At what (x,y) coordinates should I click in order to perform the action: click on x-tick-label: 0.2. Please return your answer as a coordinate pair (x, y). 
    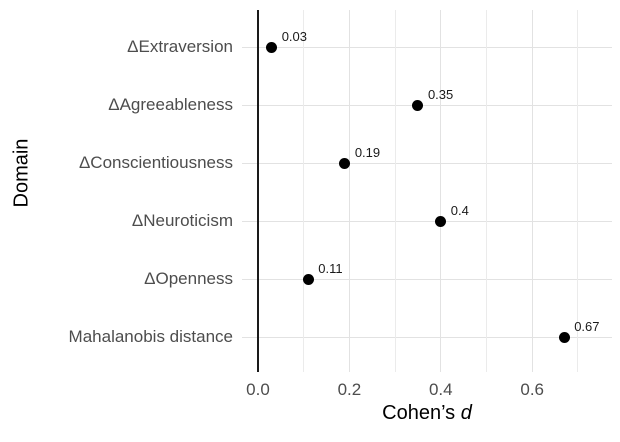
    Looking at the image, I should click on (349, 389).